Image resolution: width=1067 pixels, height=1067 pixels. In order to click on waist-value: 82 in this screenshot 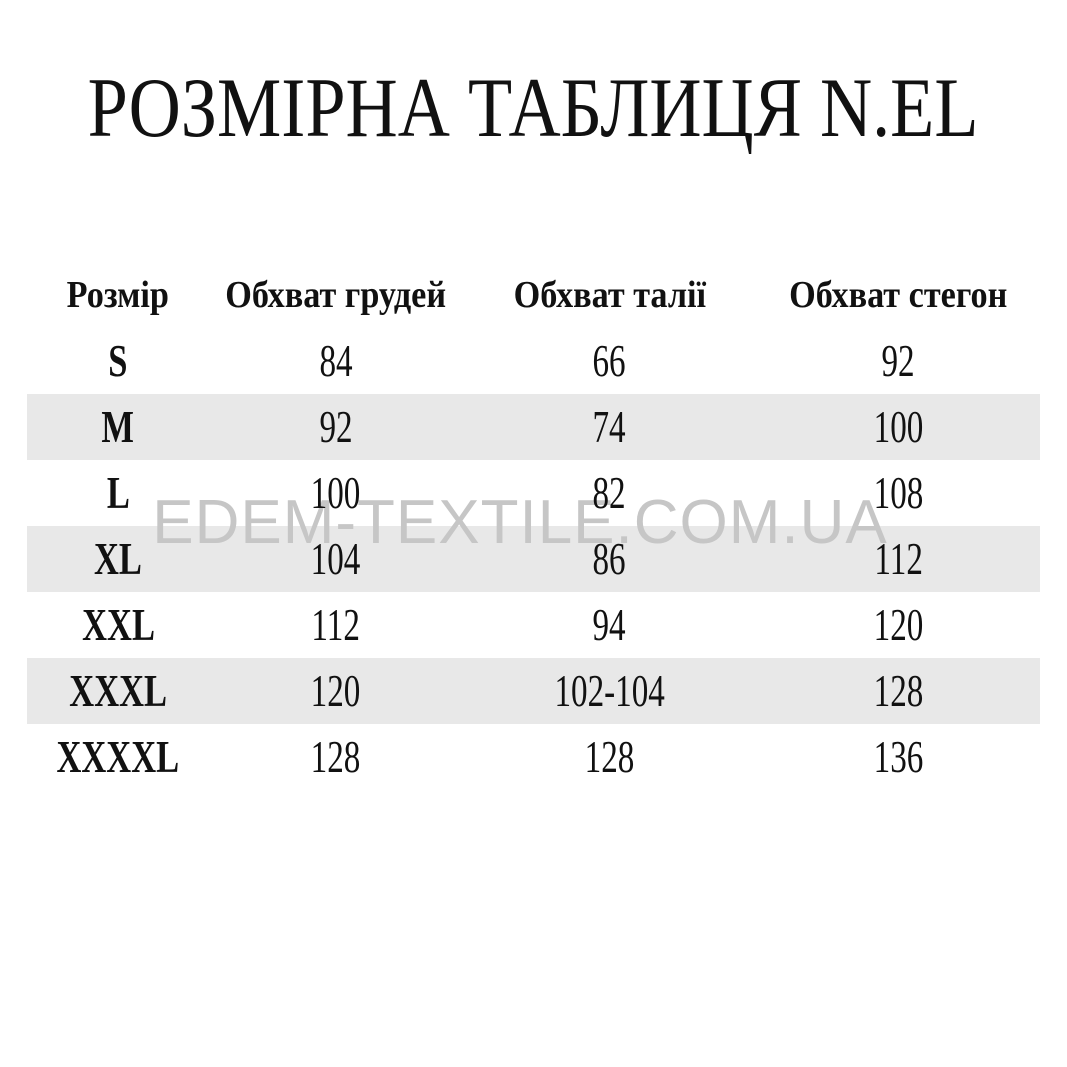, I will do `click(609, 492)`.